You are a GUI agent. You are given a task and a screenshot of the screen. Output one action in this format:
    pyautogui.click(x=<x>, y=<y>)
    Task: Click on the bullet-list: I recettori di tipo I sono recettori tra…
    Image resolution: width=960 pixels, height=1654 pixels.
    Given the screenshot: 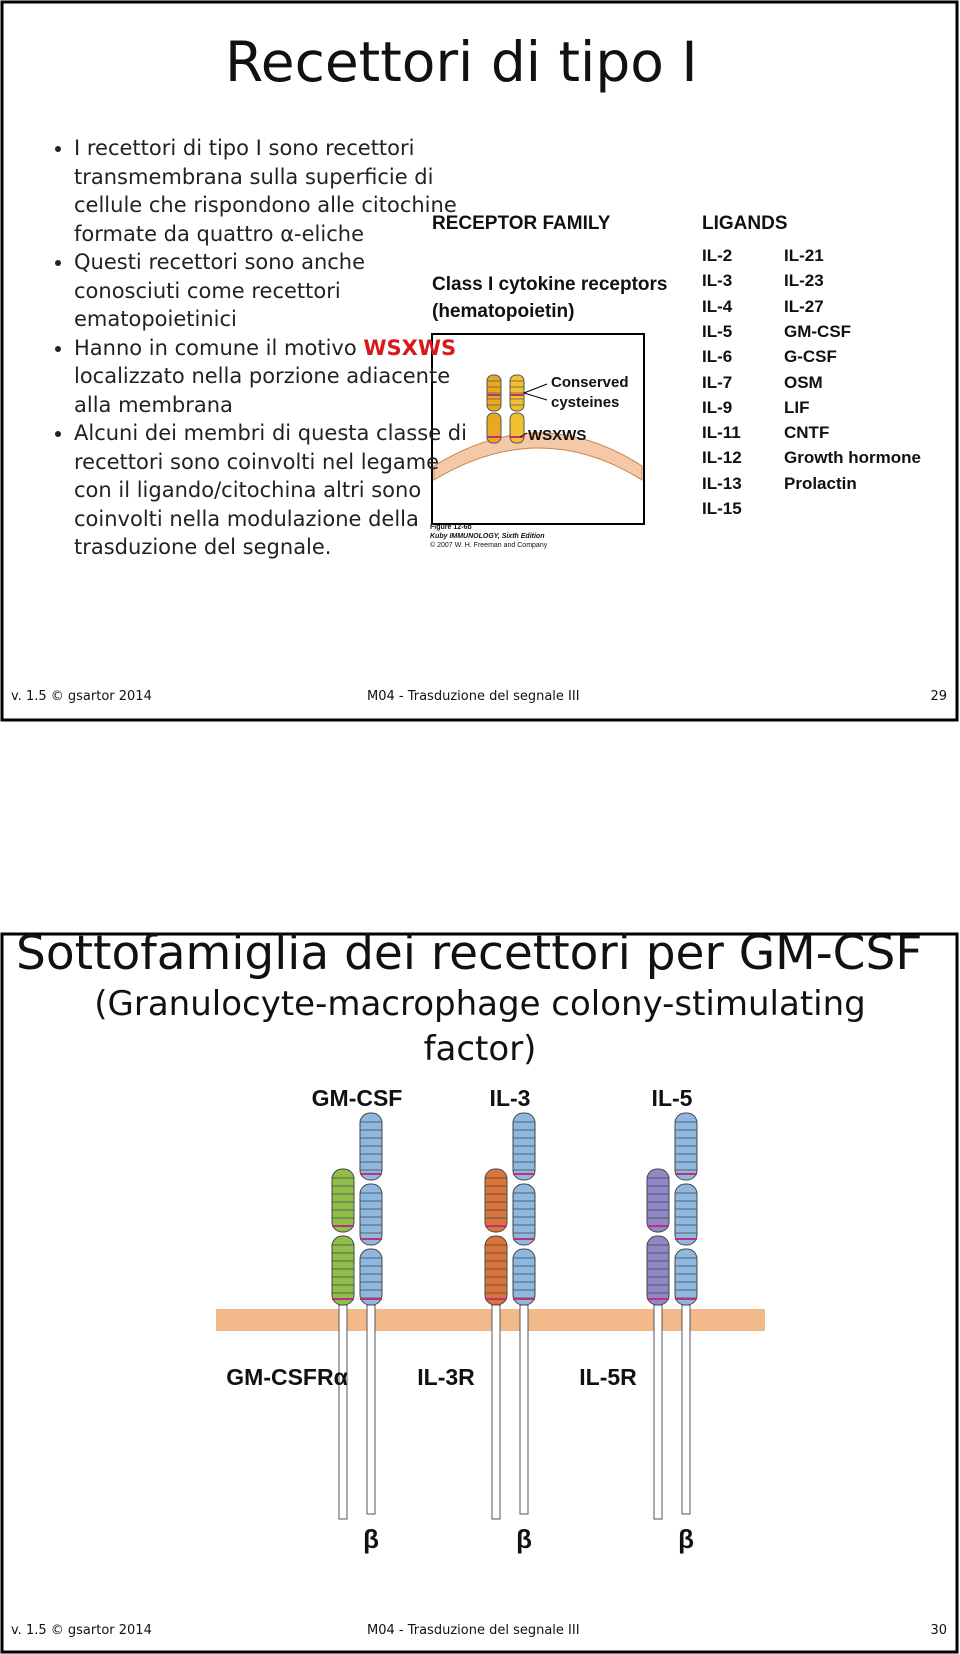 What is the action you would take?
    pyautogui.click(x=256, y=348)
    